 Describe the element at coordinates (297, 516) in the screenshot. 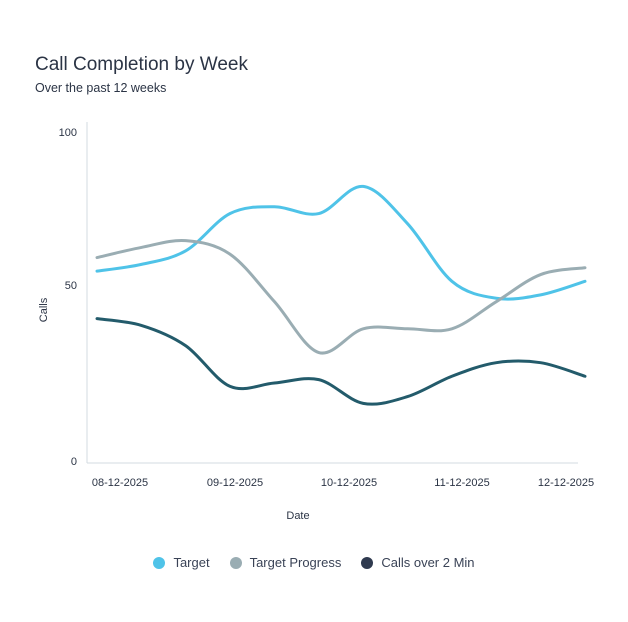

I see `x-axis-label: Date` at that location.